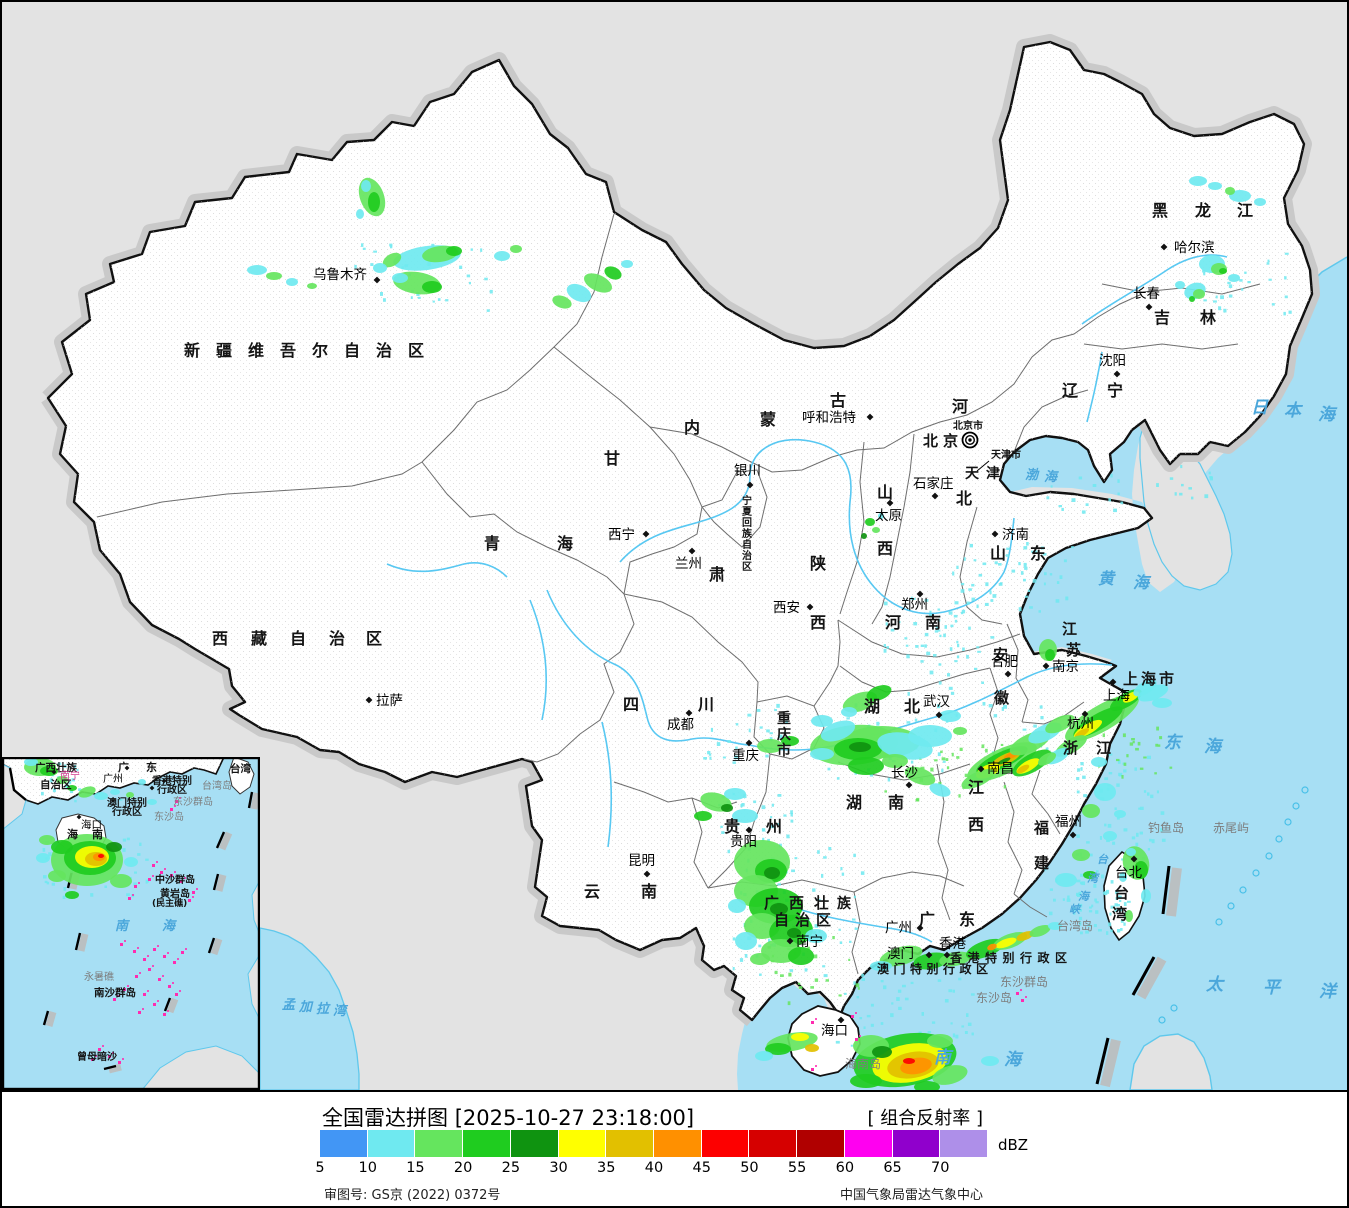  Describe the element at coordinates (1215, 985) in the screenshot. I see `map-label: 太` at that location.